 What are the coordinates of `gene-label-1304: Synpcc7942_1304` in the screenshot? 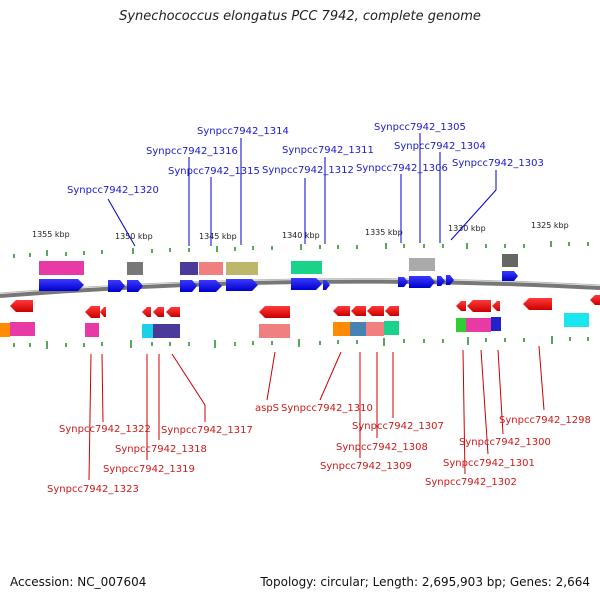 It's located at (440, 146).